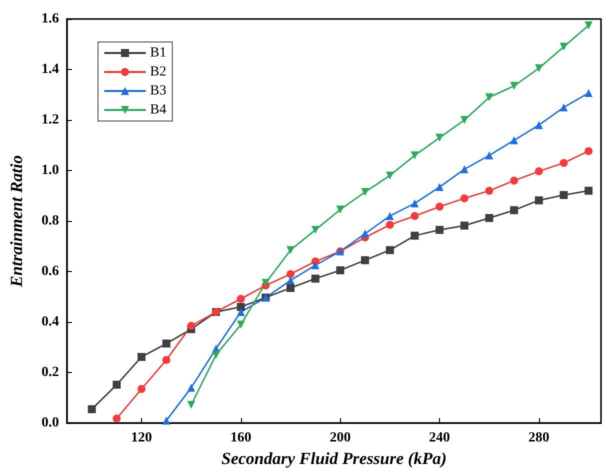  Describe the element at coordinates (158, 91) in the screenshot. I see `legend-label: B3` at that location.